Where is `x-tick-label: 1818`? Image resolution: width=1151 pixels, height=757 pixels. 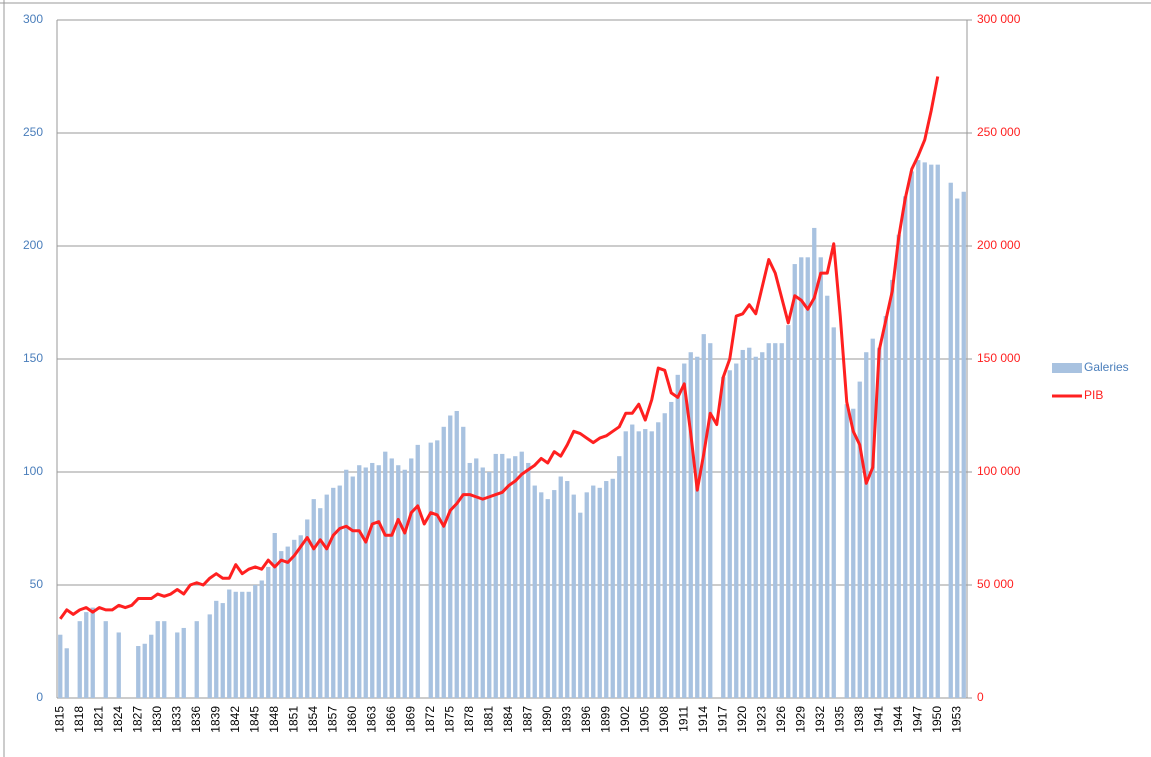
x-tick-label: 1818 is located at coordinates (79, 719).